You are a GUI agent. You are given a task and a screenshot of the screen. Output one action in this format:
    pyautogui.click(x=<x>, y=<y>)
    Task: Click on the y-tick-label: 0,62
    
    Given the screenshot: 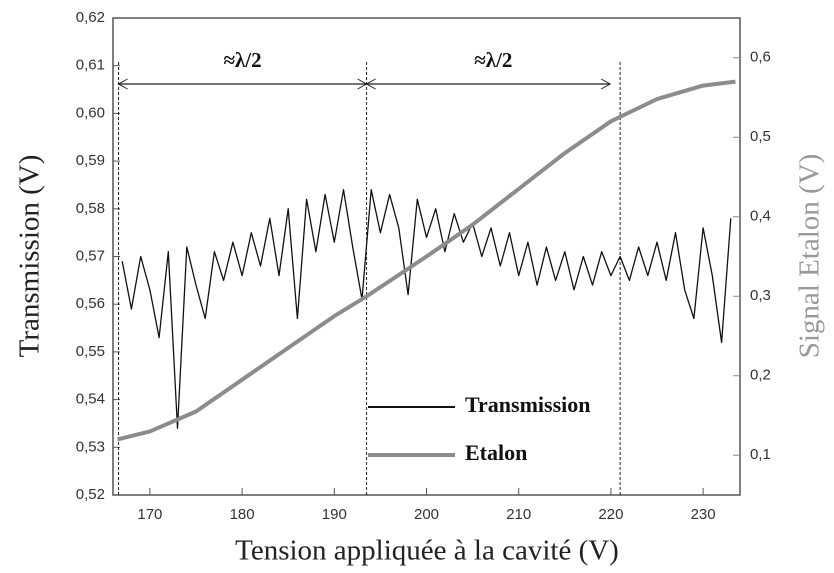 What is the action you would take?
    pyautogui.click(x=90, y=17)
    